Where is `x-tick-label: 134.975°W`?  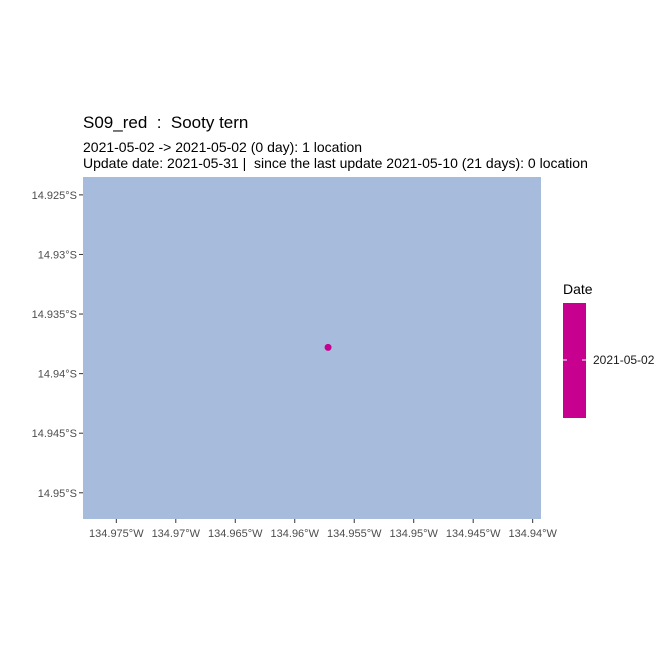 x-tick-label: 134.975°W is located at coordinates (116, 534).